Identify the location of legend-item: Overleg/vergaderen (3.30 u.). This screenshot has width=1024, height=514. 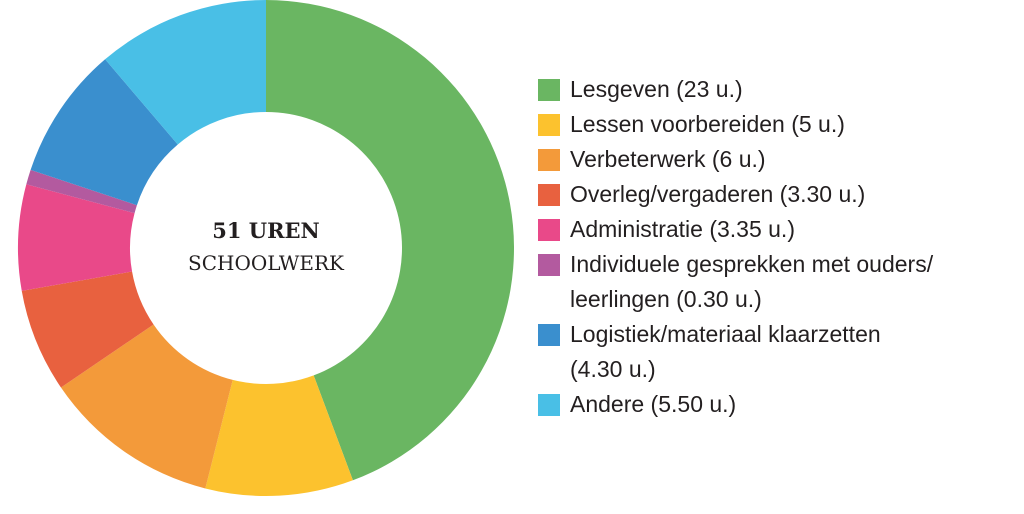
(778, 194).